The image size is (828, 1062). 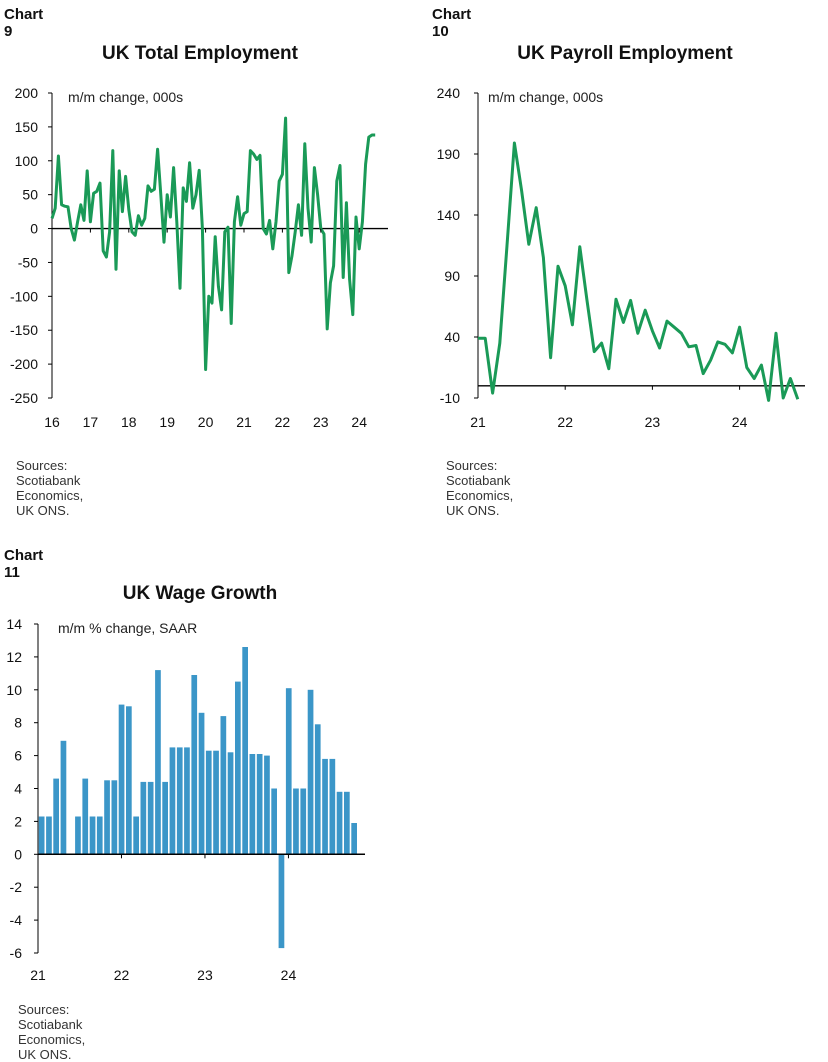 I want to click on chart9-y-tick-label: -150, so click(x=24, y=330).